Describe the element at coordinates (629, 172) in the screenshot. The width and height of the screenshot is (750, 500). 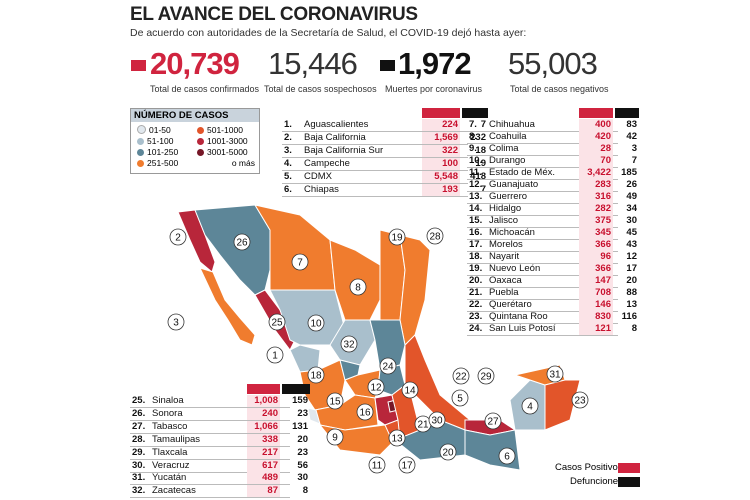
I see `deaths: 185` at that location.